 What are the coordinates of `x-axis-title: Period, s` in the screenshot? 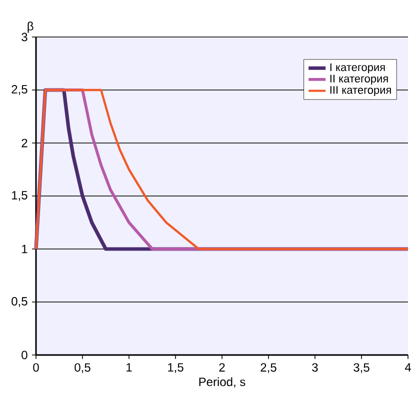 It's located at (222, 382).